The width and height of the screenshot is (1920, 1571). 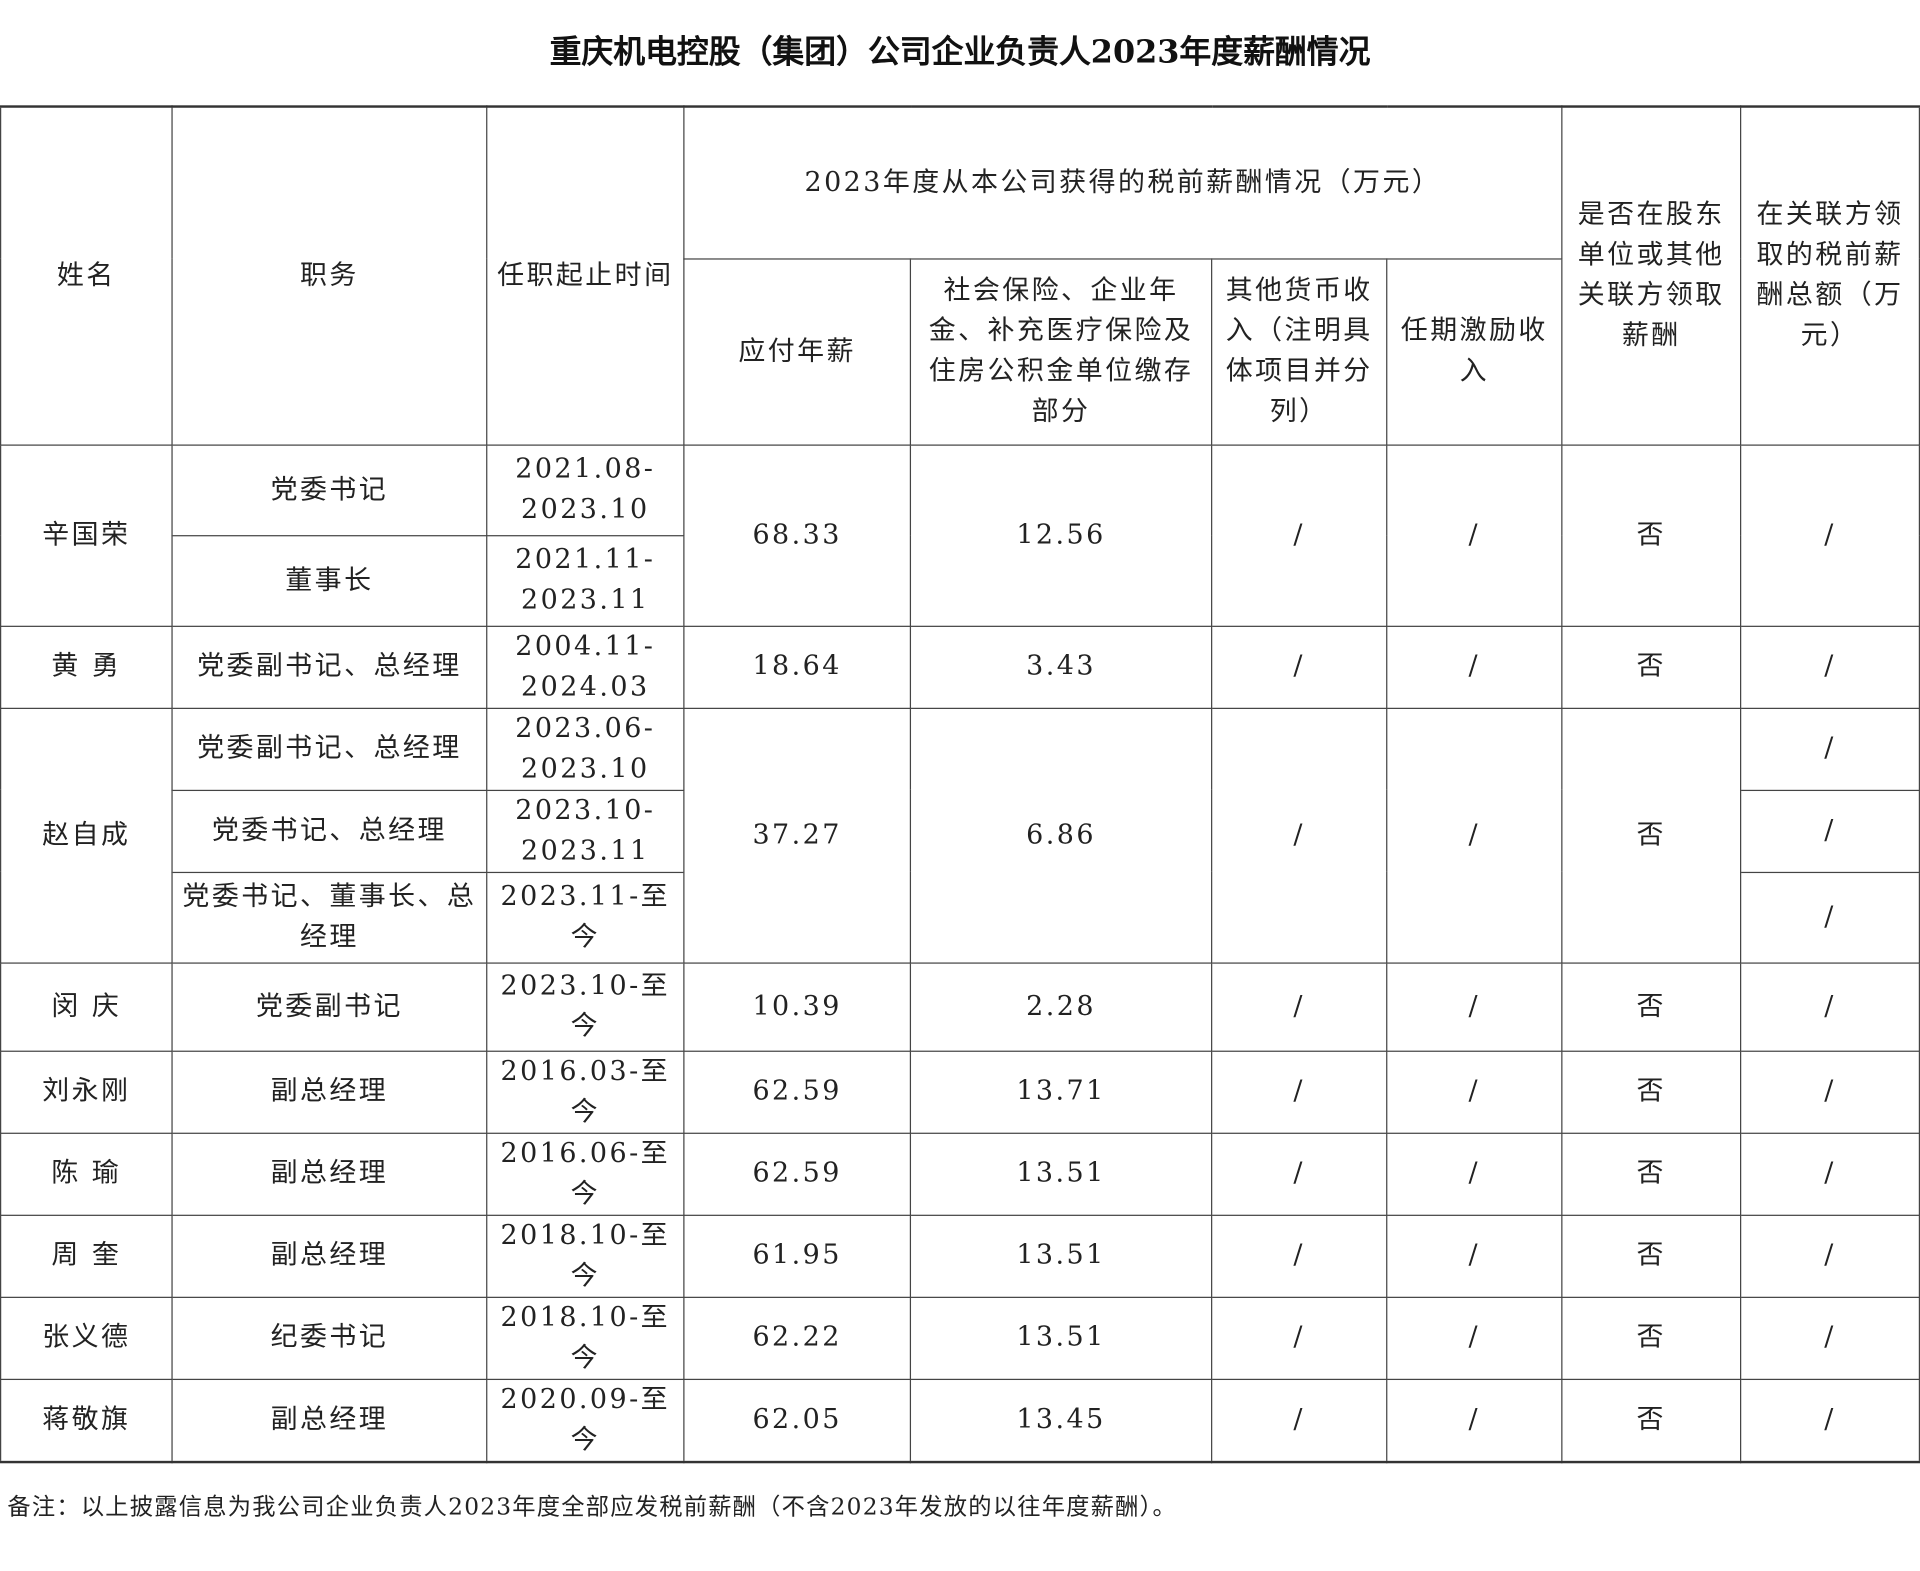 I want to click on cell-salary: 62.05, so click(x=797, y=1420).